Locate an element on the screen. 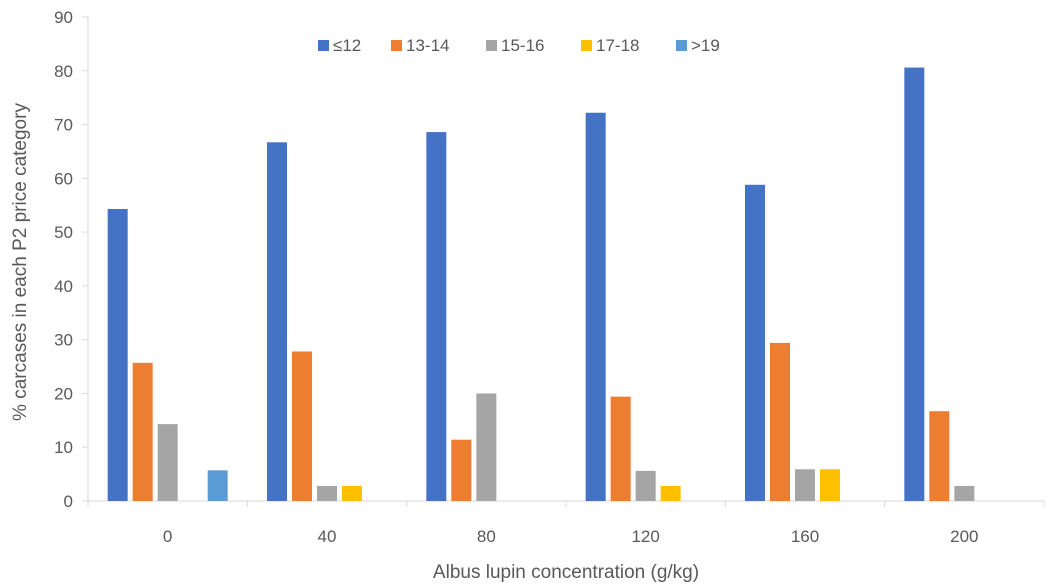  x-tick-label: 80 is located at coordinates (486, 536).